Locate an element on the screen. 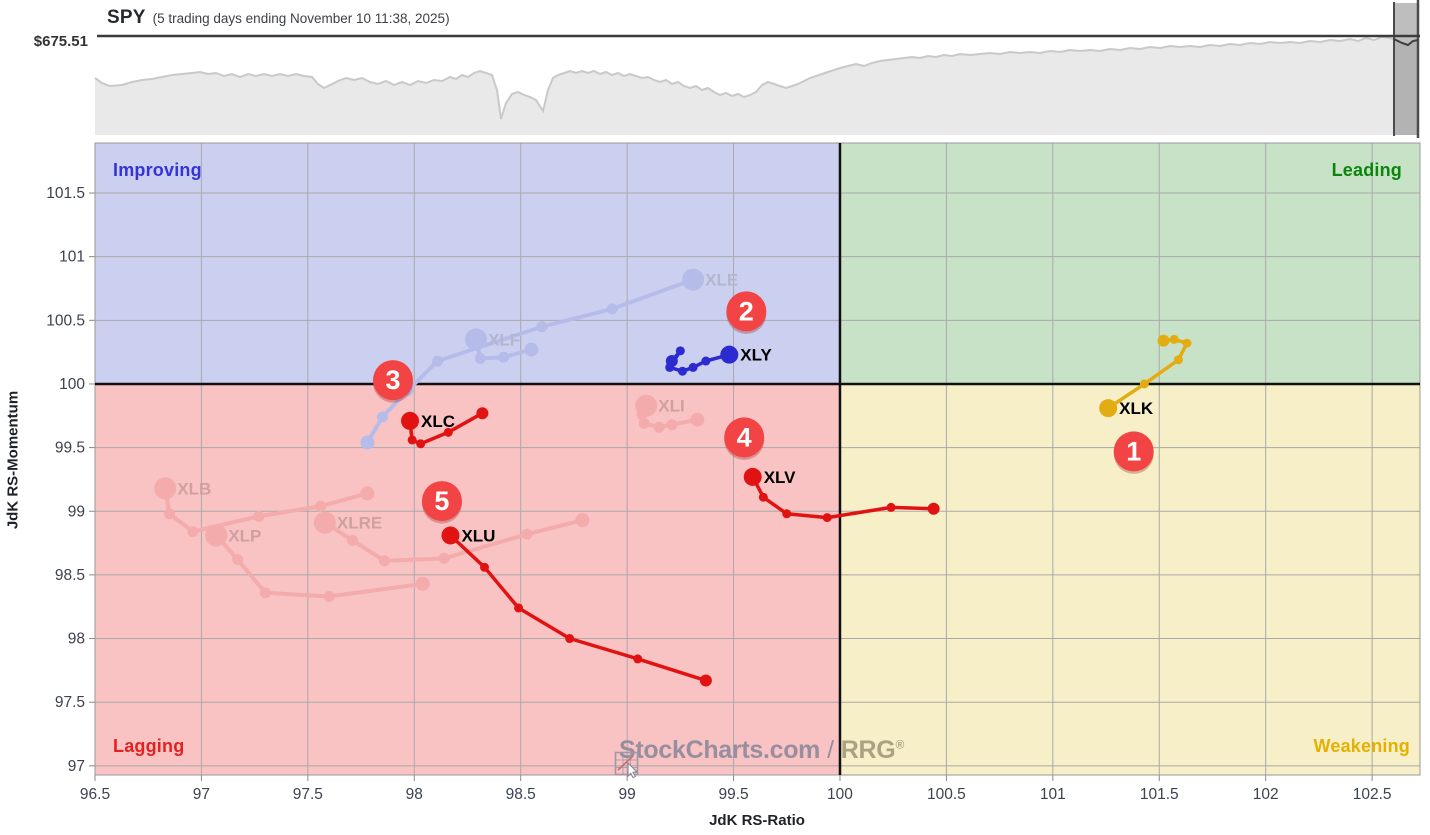 This screenshot has height=835, width=1430. date-range-slider is located at coordinates (1406, 69).